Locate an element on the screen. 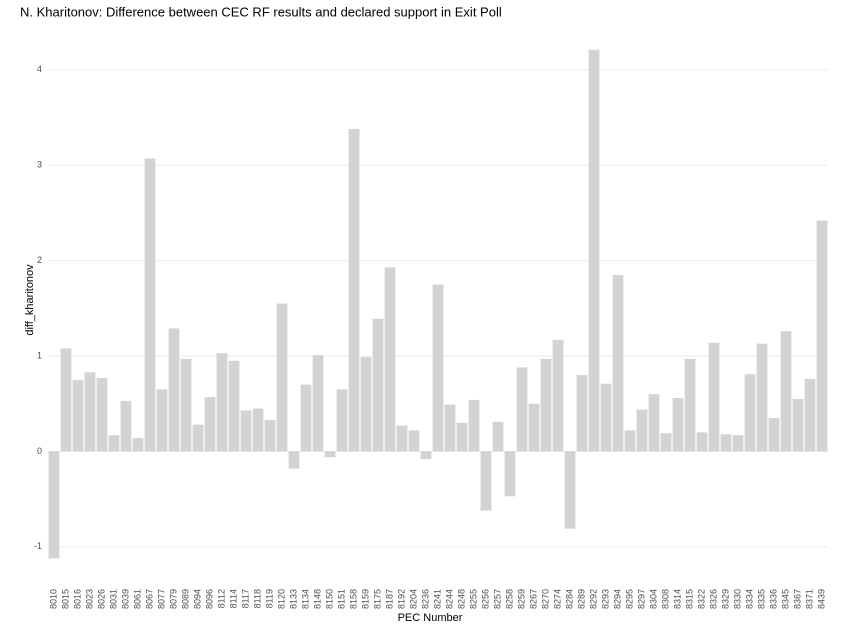  x-tick-label: 8257 is located at coordinates (497, 599).